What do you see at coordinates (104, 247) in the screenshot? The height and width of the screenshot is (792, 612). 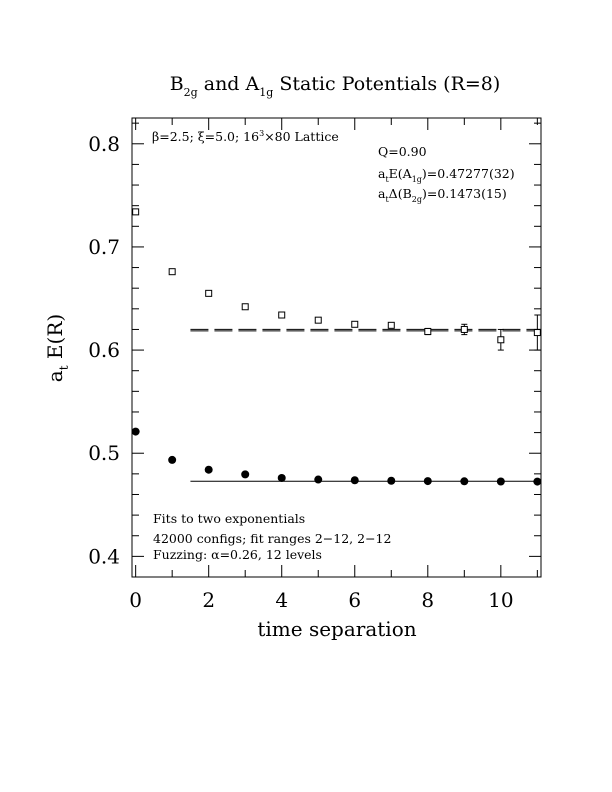 I see `y-tick-label: 0.7` at bounding box center [104, 247].